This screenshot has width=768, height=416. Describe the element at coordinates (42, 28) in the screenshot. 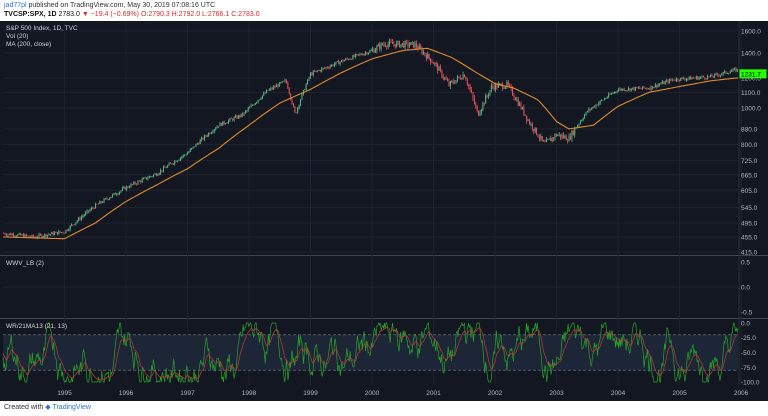

I see `main-legend-item: S&P 500 Index, 1D, TVC` at that location.